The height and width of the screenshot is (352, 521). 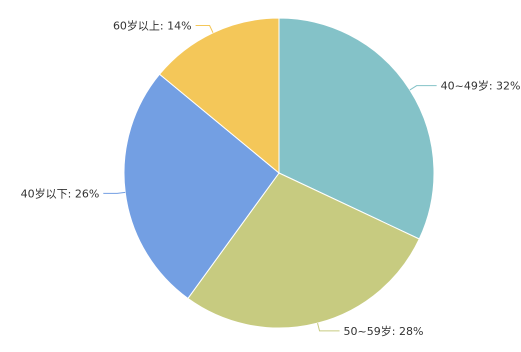 What do you see at coordinates (384, 331) in the screenshot?
I see `slice-label-1: 50~59岁: 28%` at bounding box center [384, 331].